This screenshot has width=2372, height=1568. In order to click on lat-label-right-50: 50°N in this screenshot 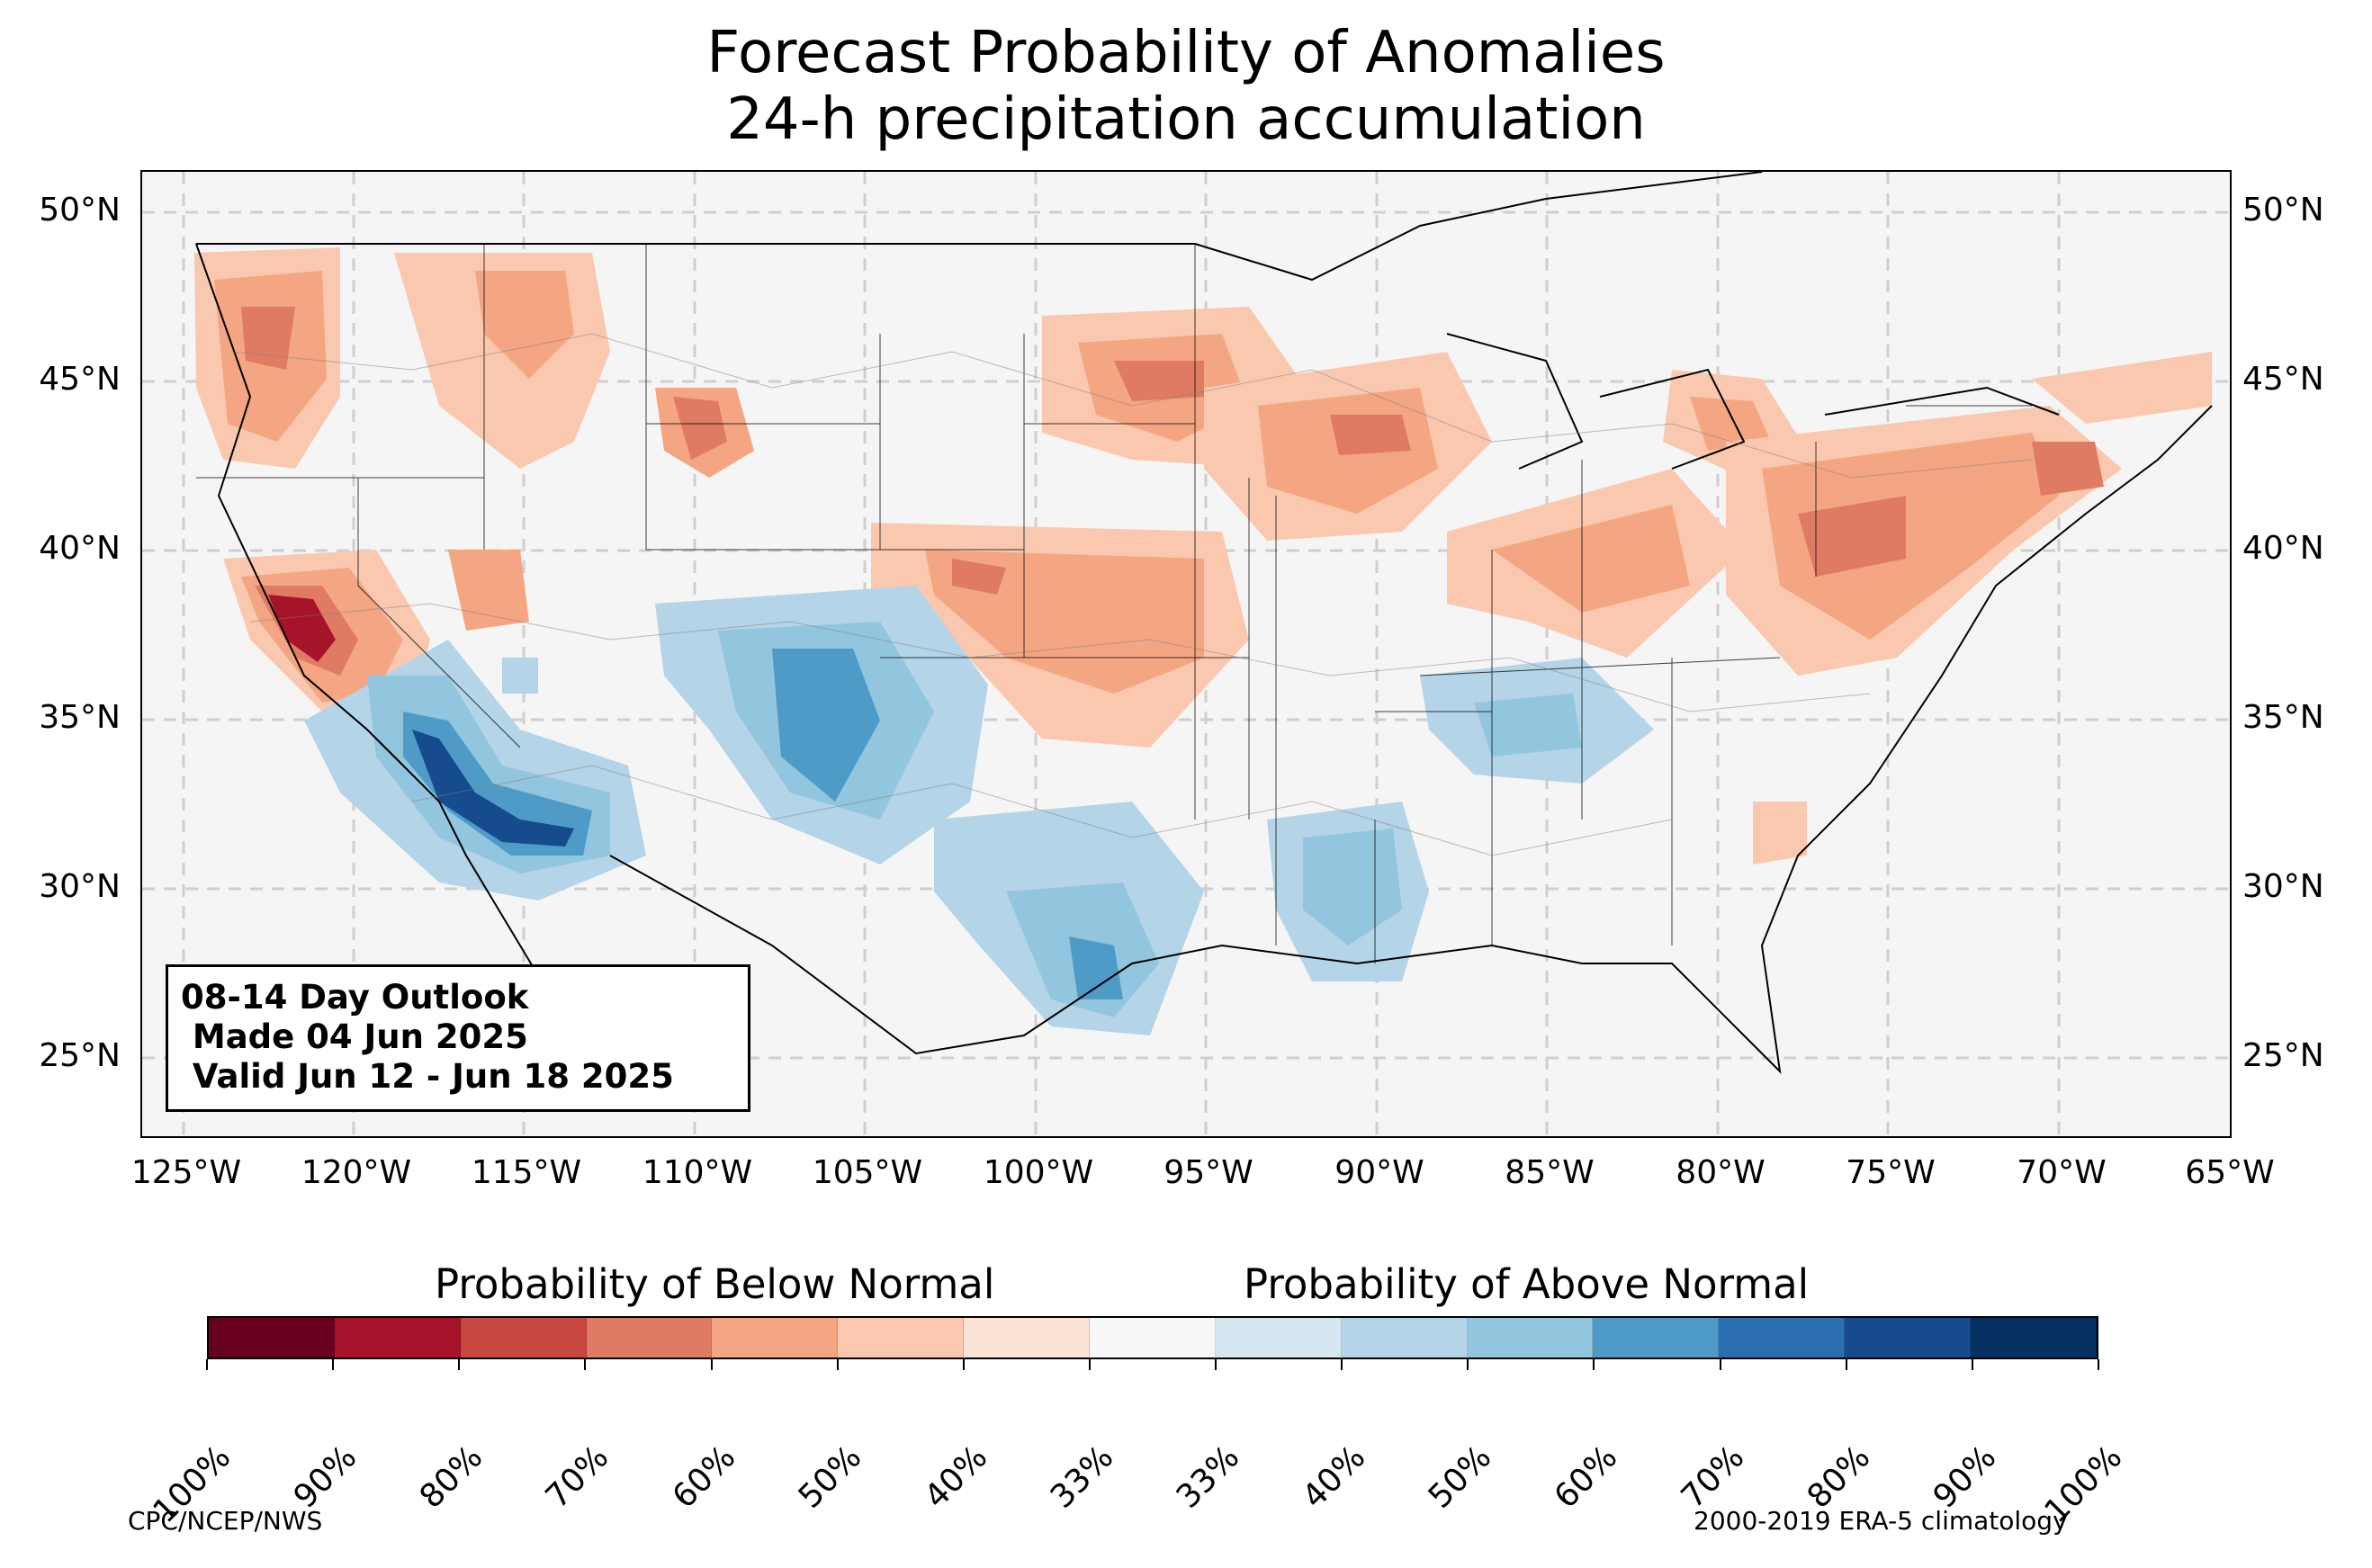, I will do `click(2283, 210)`.